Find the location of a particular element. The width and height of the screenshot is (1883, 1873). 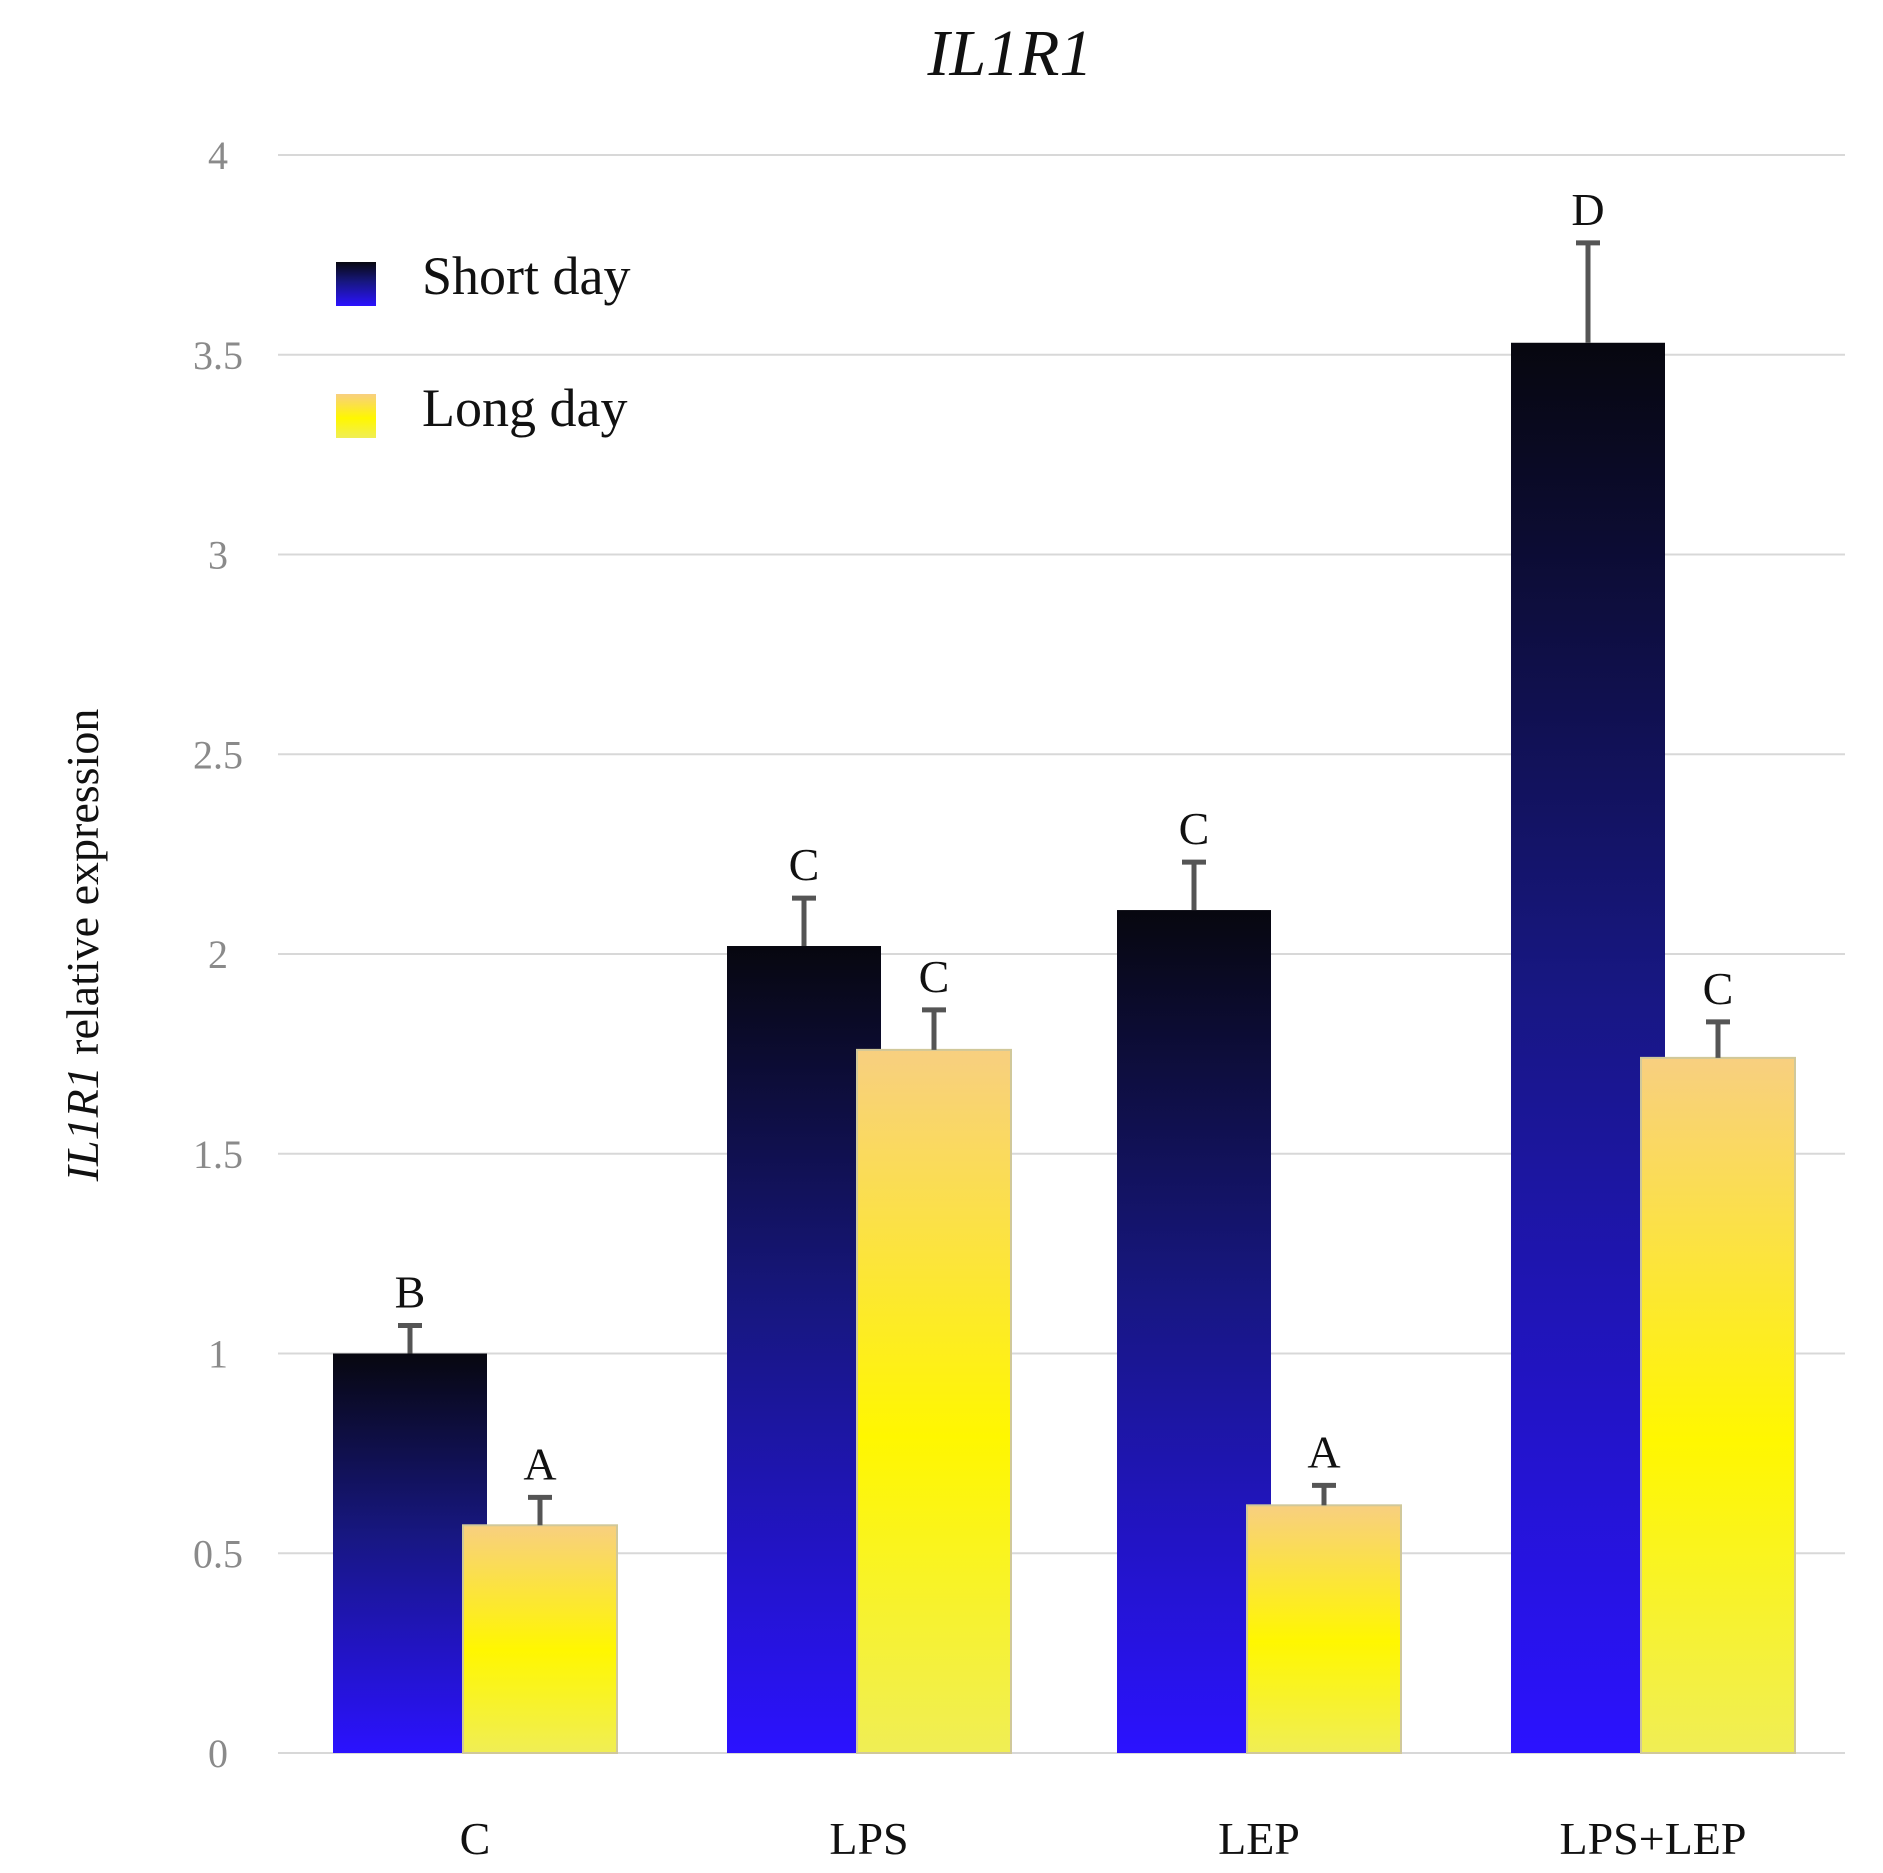

x-category-label-3: LPS+LEP is located at coordinates (1653, 1838).